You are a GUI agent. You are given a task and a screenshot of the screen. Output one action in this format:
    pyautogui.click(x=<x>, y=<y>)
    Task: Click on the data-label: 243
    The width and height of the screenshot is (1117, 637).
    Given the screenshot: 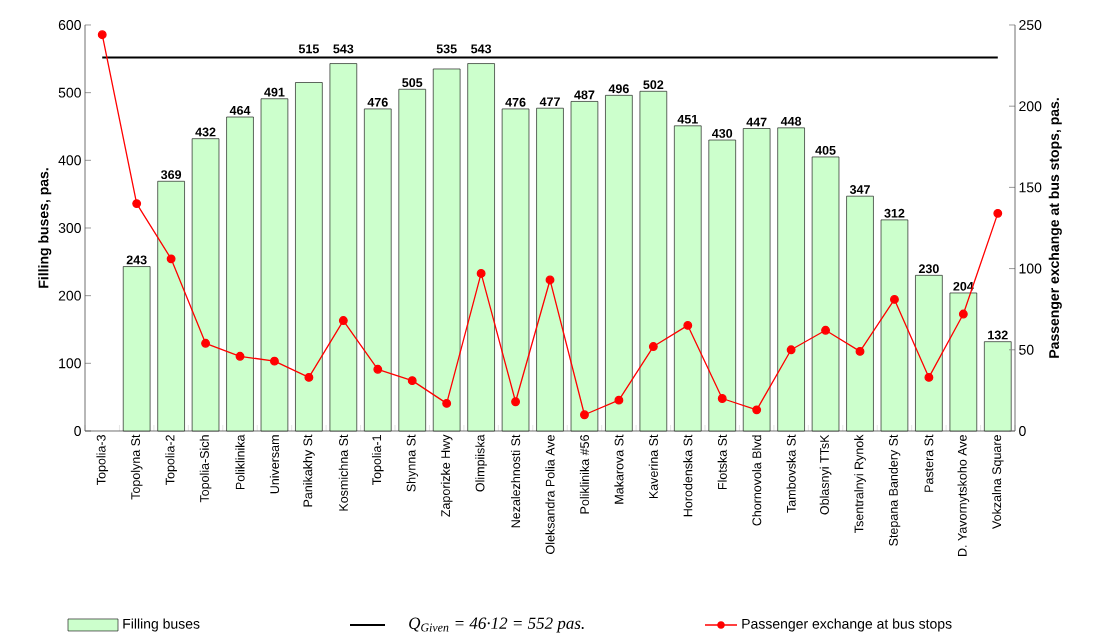 What is the action you would take?
    pyautogui.click(x=136, y=260)
    